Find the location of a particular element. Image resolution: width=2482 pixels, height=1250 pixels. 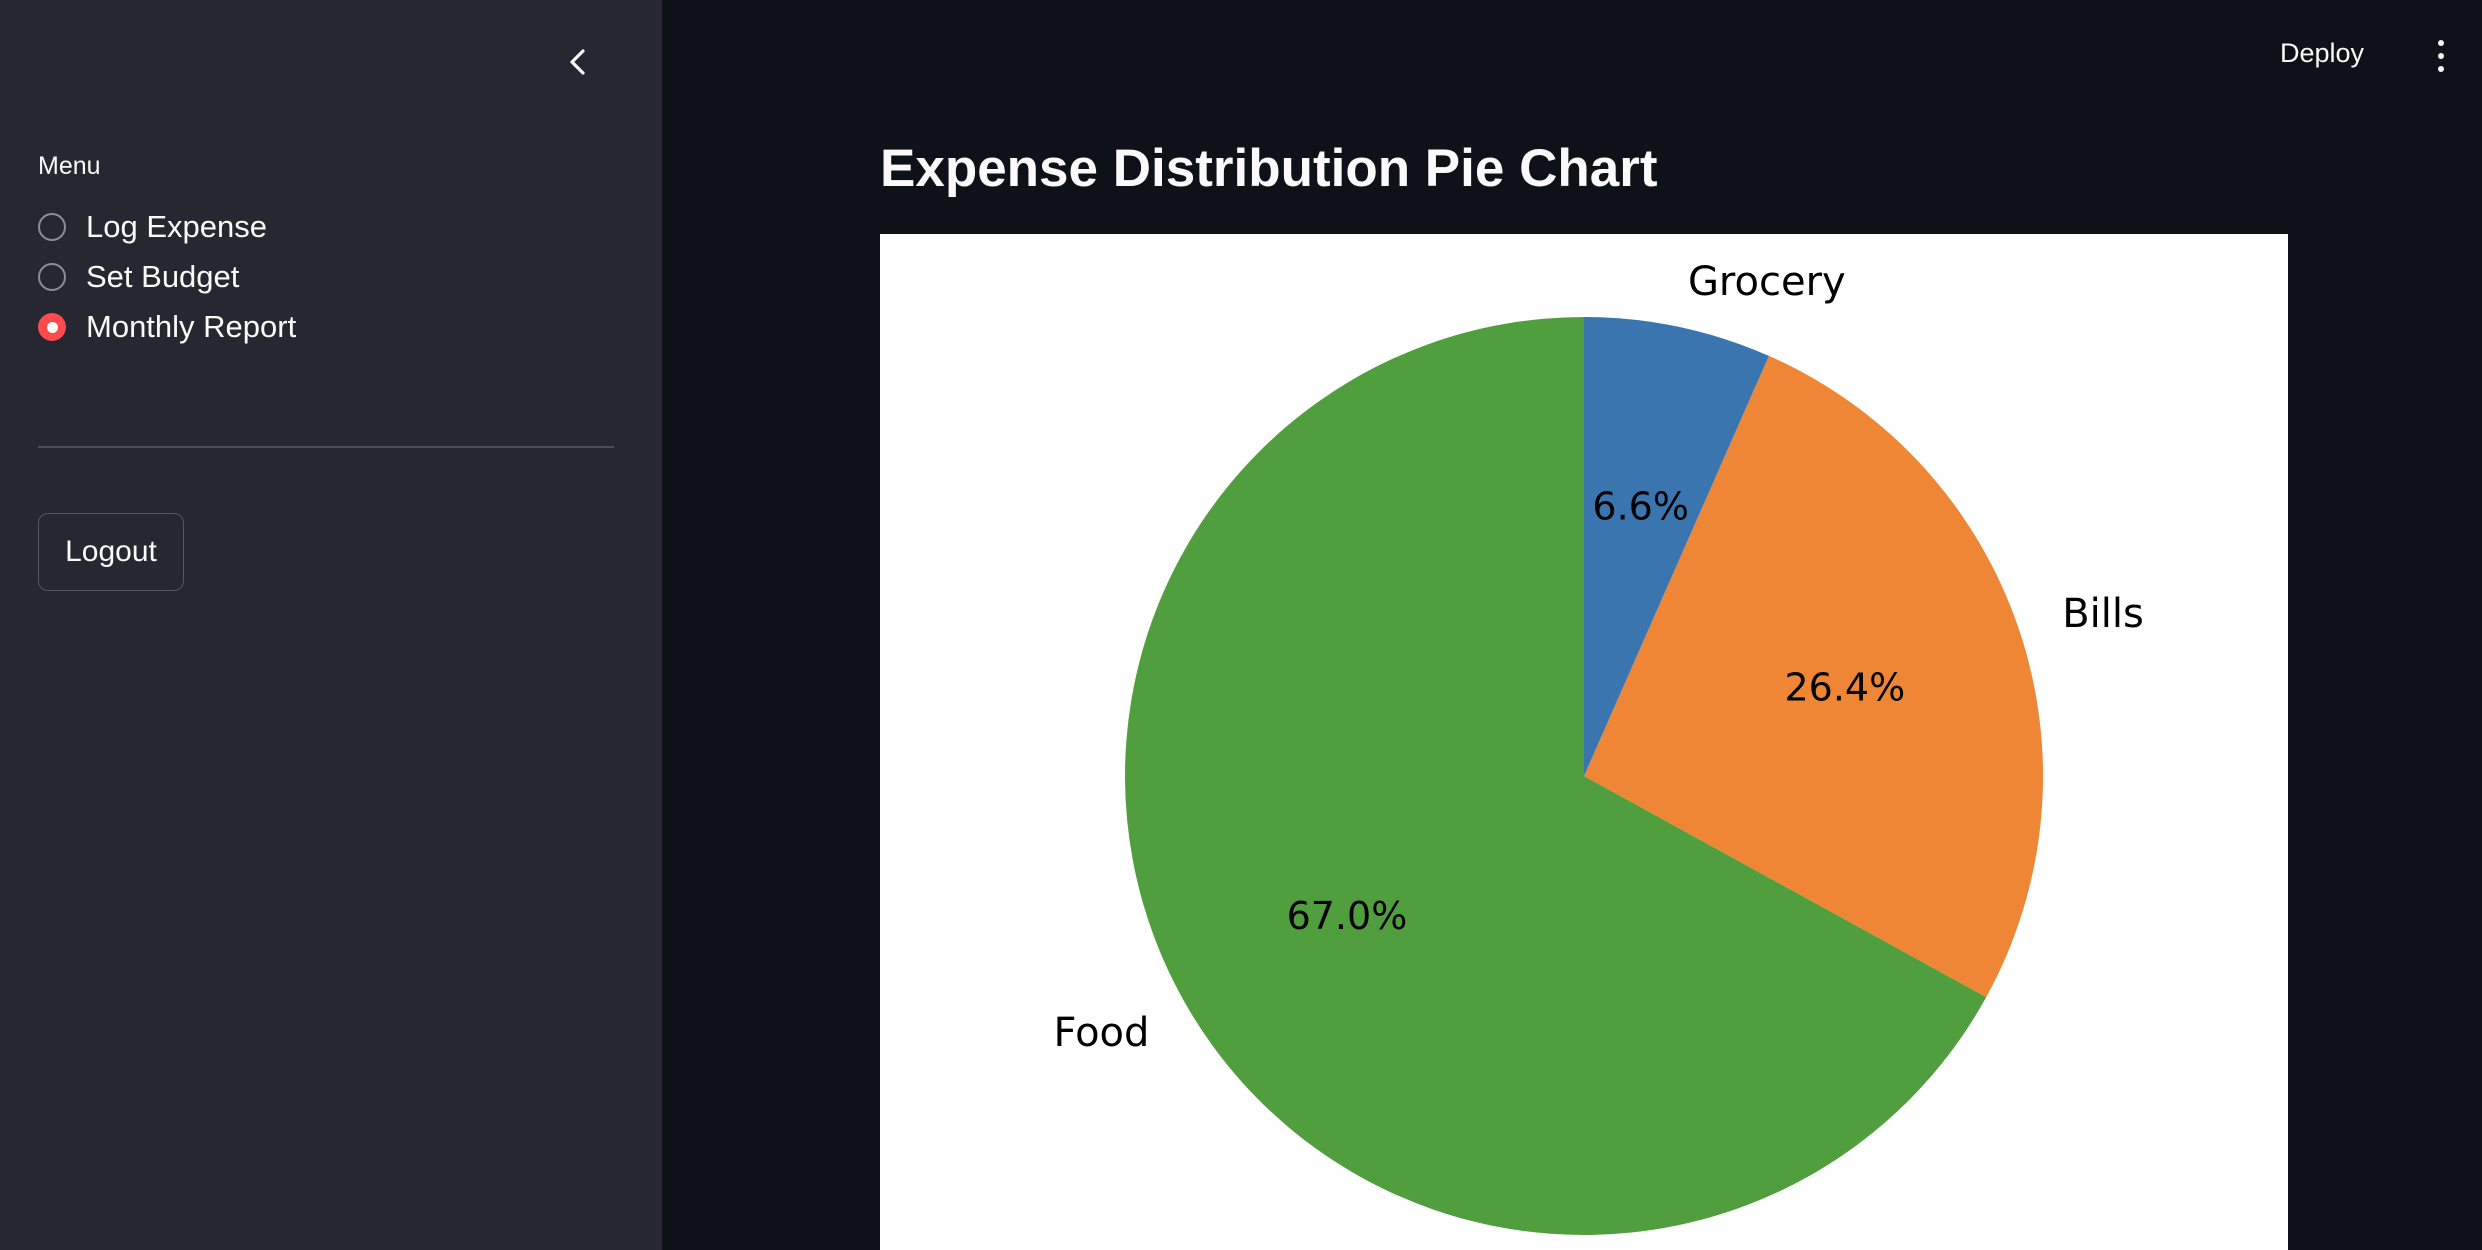

page-title: Expense Distribution Pie Chart is located at coordinates (1269, 168).